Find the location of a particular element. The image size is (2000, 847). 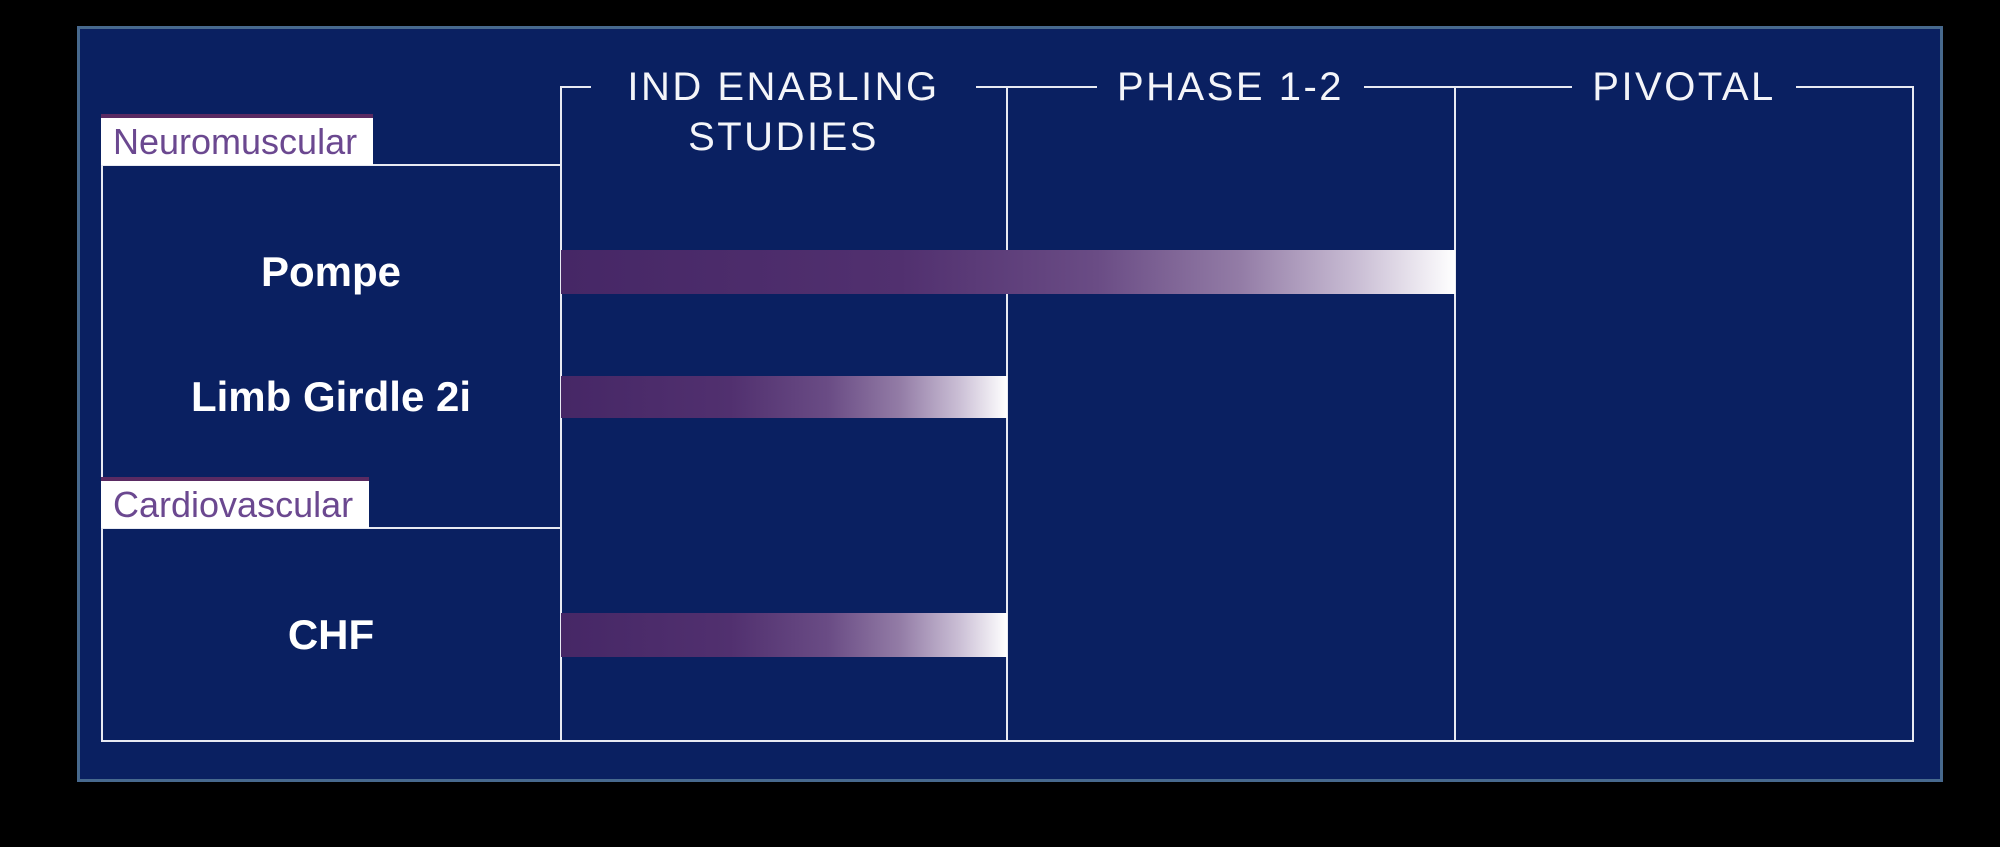

program-label-chf: CHF is located at coordinates (331, 634).